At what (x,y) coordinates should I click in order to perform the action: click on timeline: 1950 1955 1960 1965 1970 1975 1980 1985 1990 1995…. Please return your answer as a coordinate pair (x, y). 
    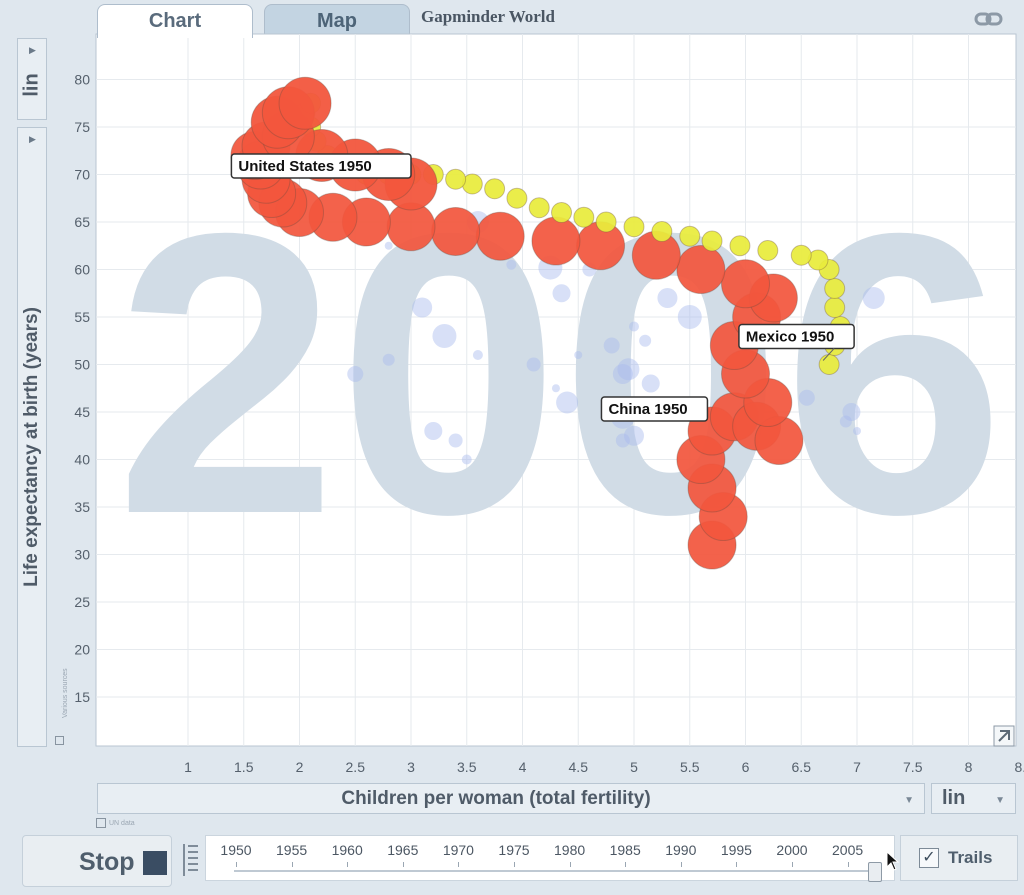
    Looking at the image, I should click on (550, 858).